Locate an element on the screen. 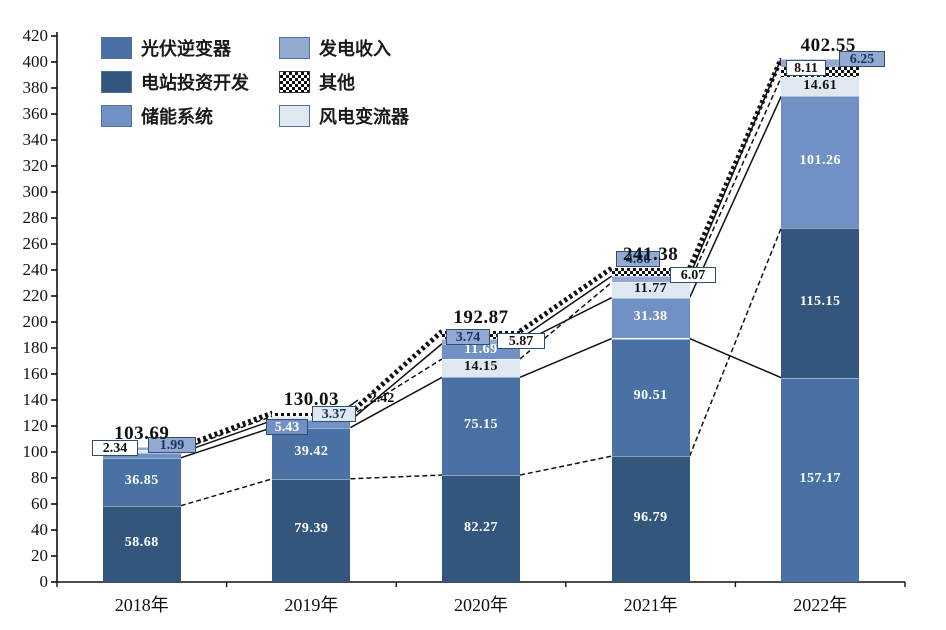 Image resolution: width=946 pixels, height=630 pixels. legend-label: 电站投资开发 is located at coordinates (195, 82).